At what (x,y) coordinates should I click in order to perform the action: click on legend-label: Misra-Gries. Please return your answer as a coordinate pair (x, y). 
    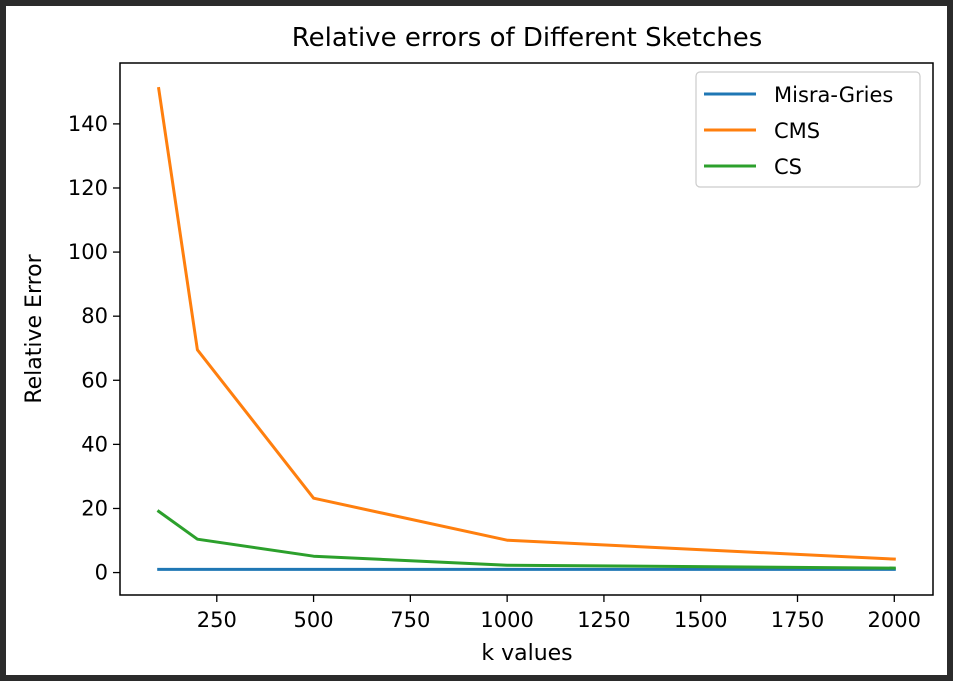
    Looking at the image, I should click on (833, 95).